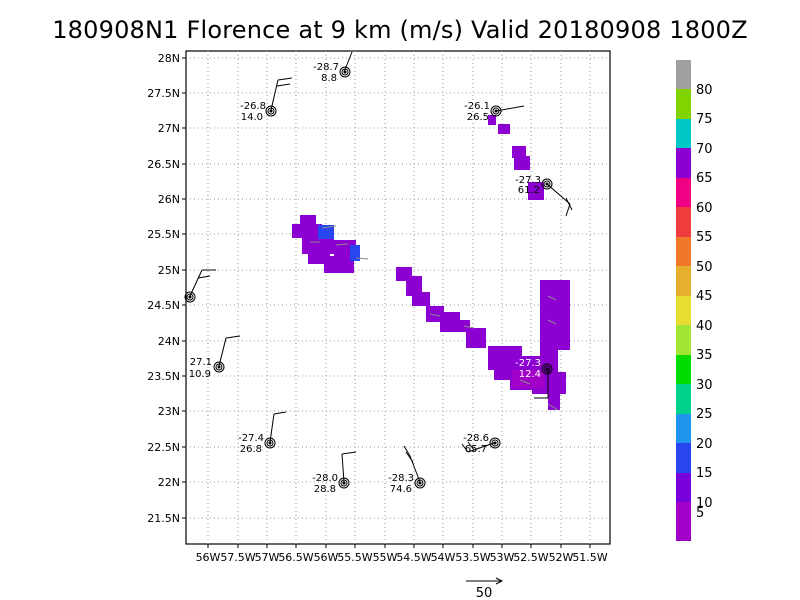 The width and height of the screenshot is (800, 600). Describe the element at coordinates (251, 449) in the screenshot. I see `station-speed: 26.8` at that location.